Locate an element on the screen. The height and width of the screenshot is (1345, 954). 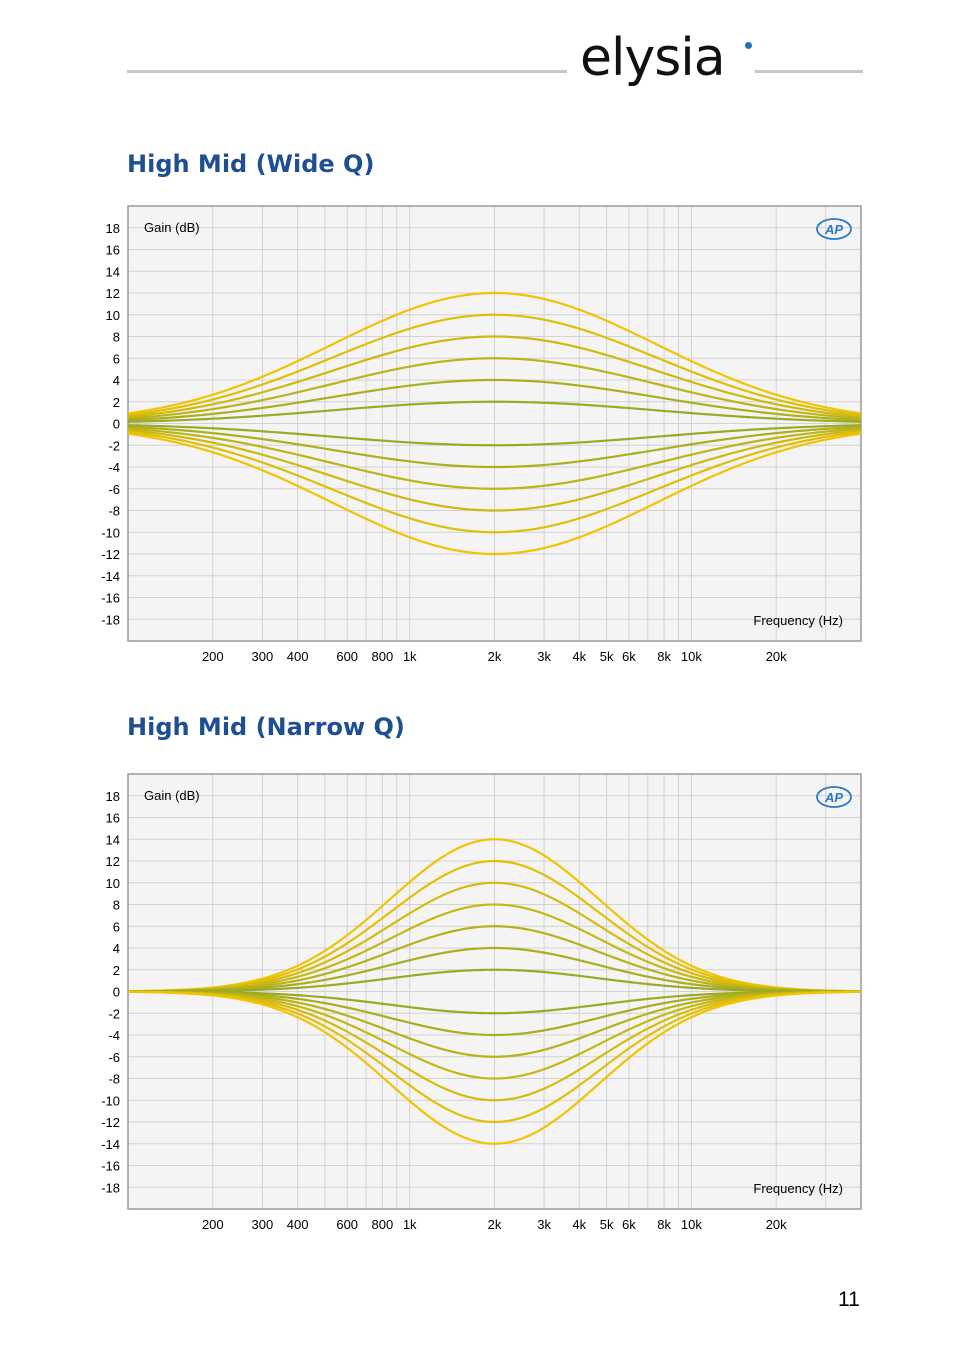
section-title-wide-q: High Mid (Wide Q) is located at coordinates (251, 164).